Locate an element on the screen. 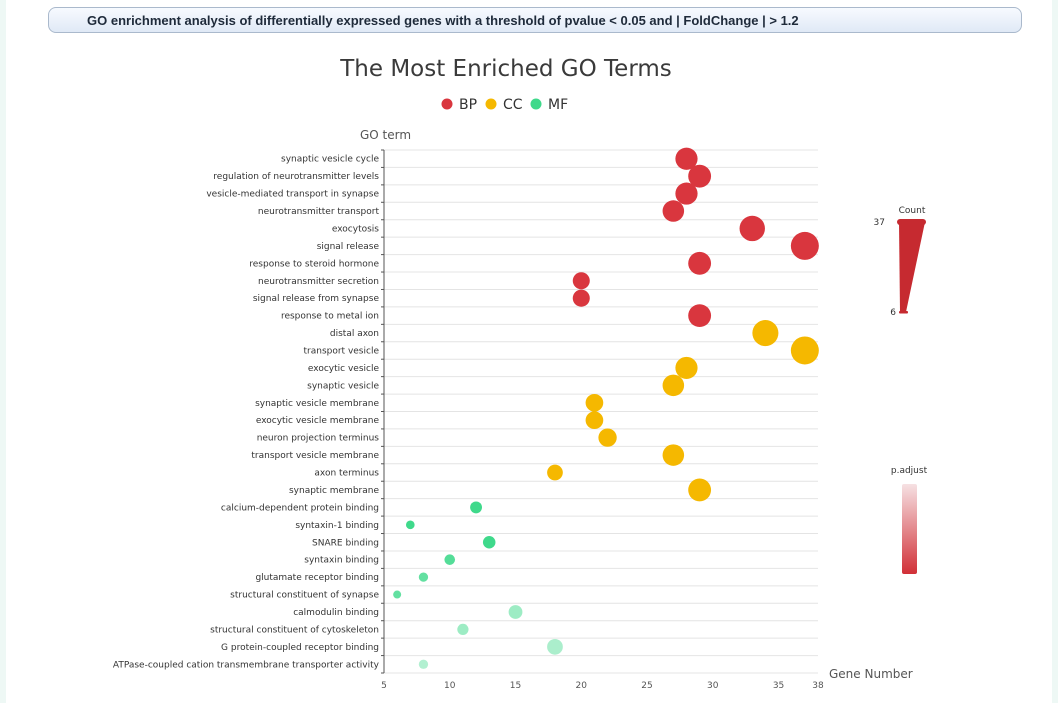 The width and height of the screenshot is (1058, 703). x-tick-label: 35 is located at coordinates (778, 686).